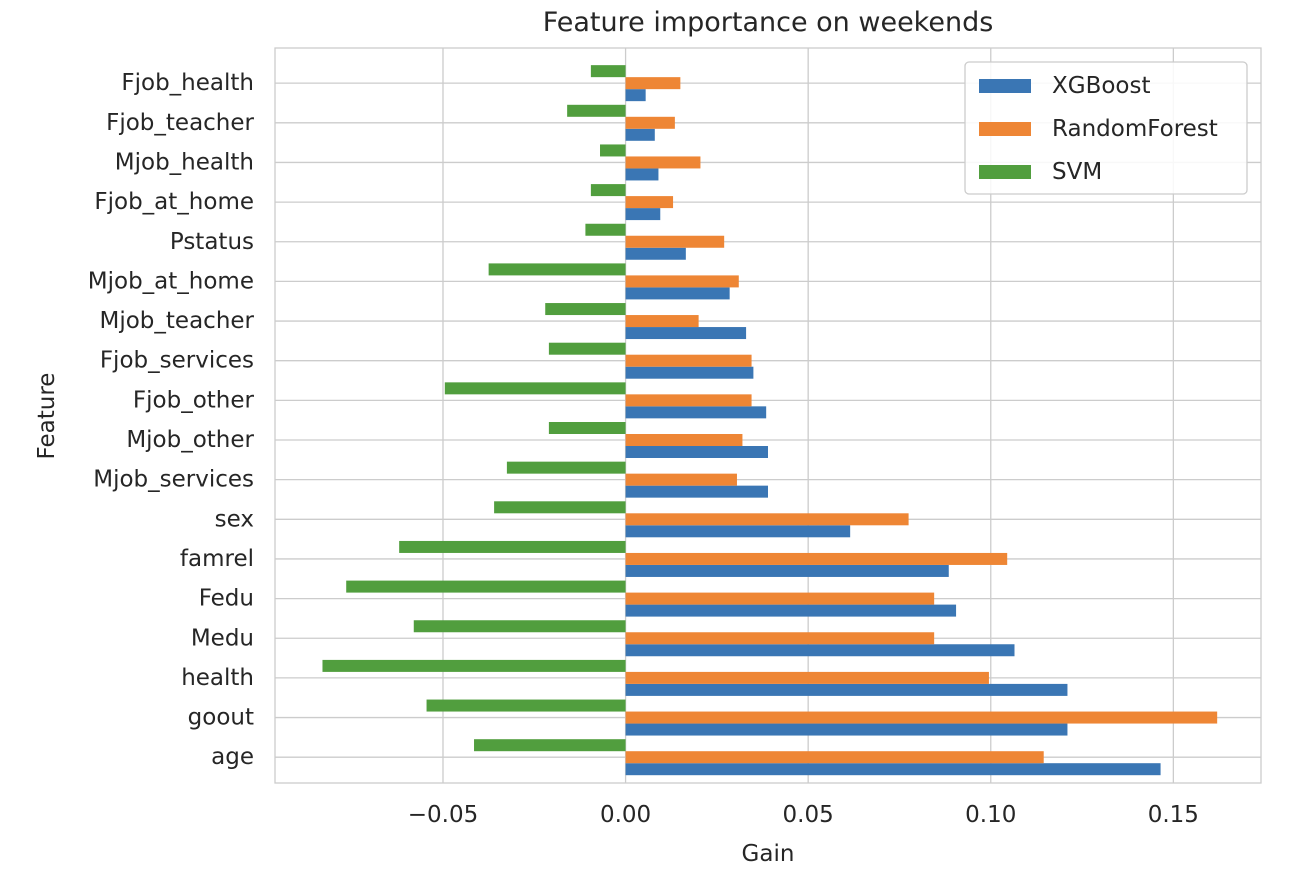  What do you see at coordinates (820, 650) in the screenshot?
I see `bar-xgboost-medu` at bounding box center [820, 650].